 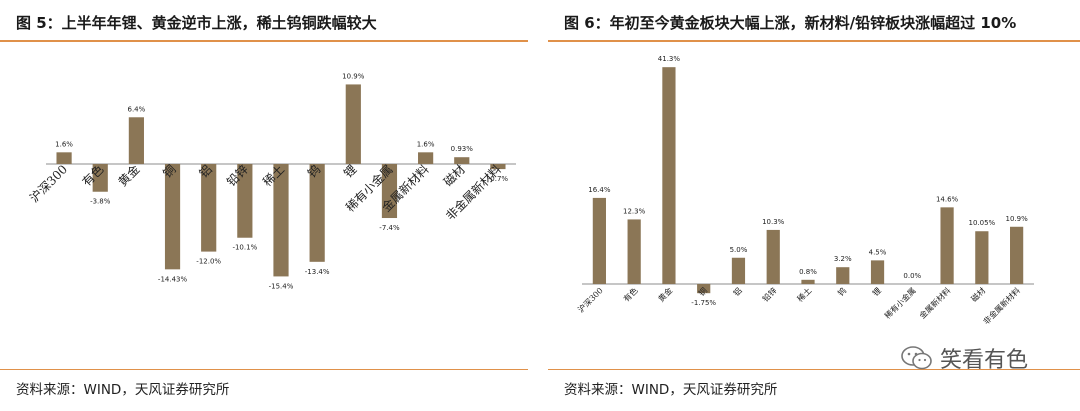 What do you see at coordinates (136, 109) in the screenshot?
I see `data-label: 6.4%` at bounding box center [136, 109].